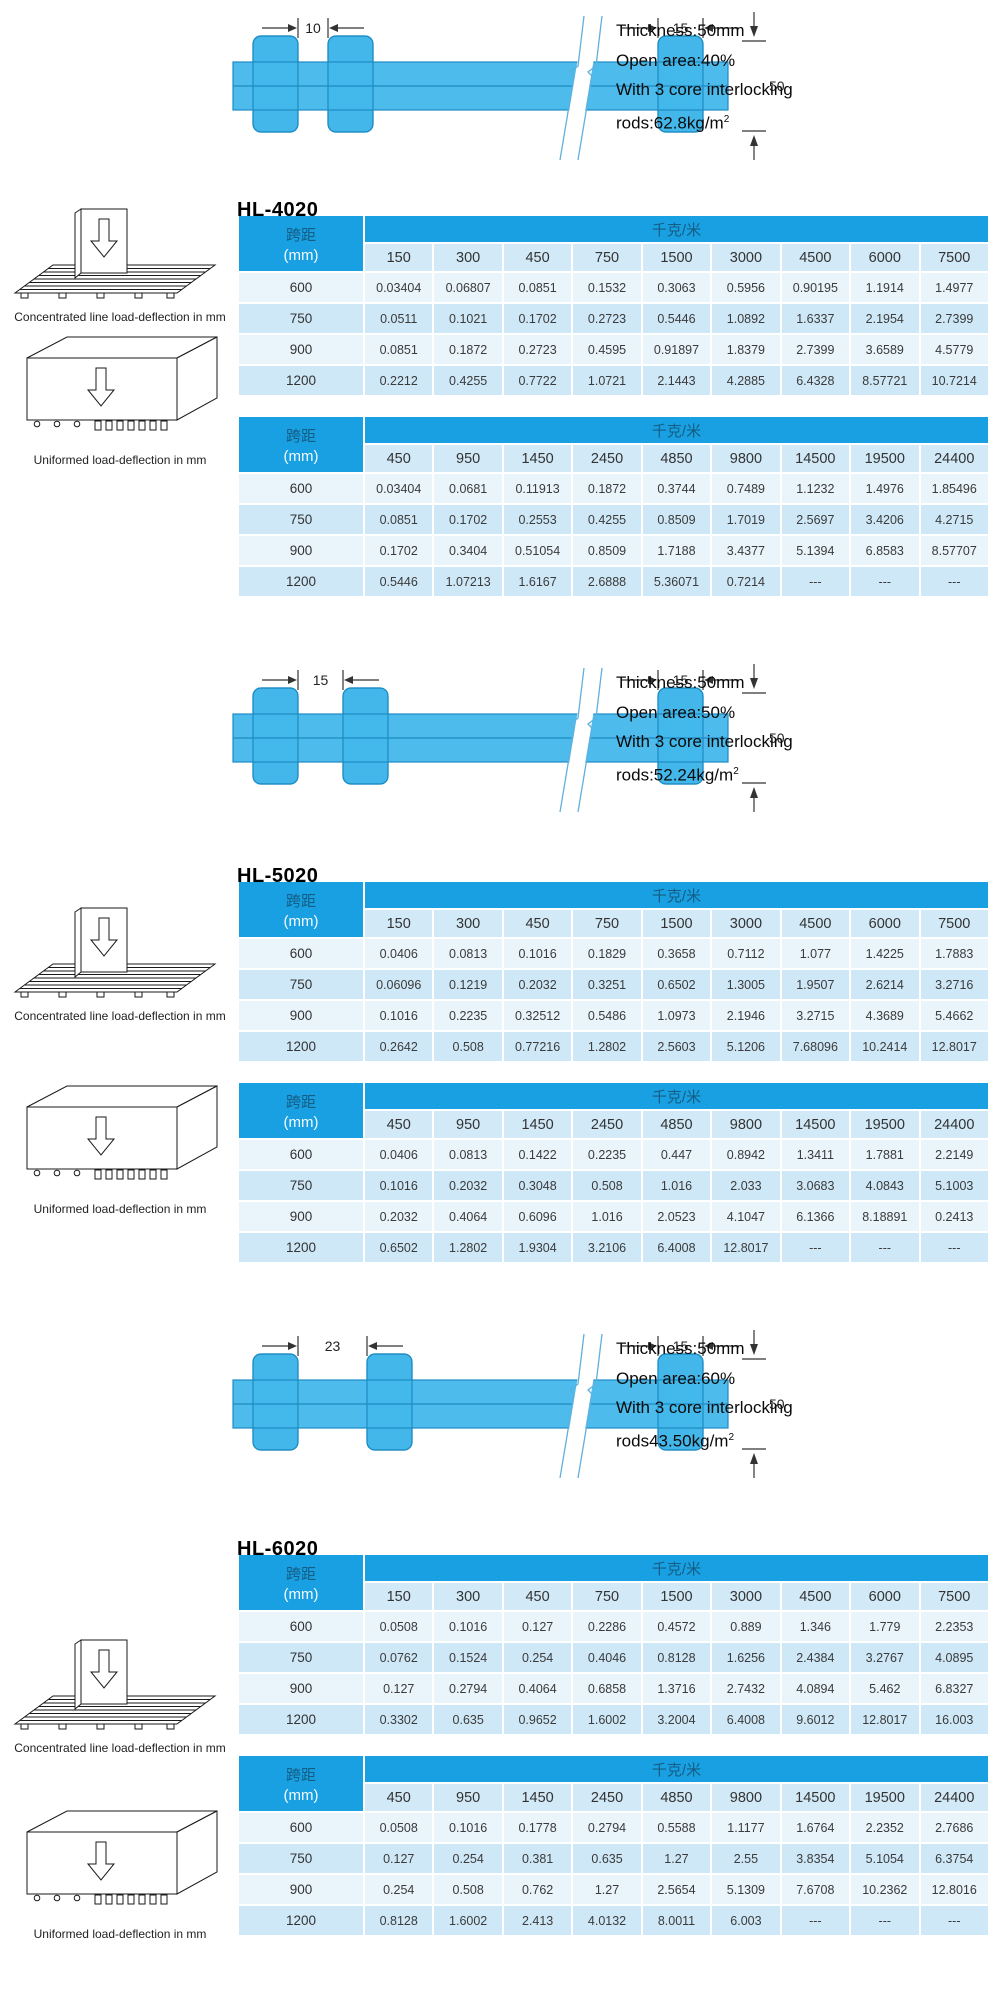 This screenshot has width=1000, height=1993. Describe the element at coordinates (301, 380) in the screenshot. I see `span-value: 1200` at that location.